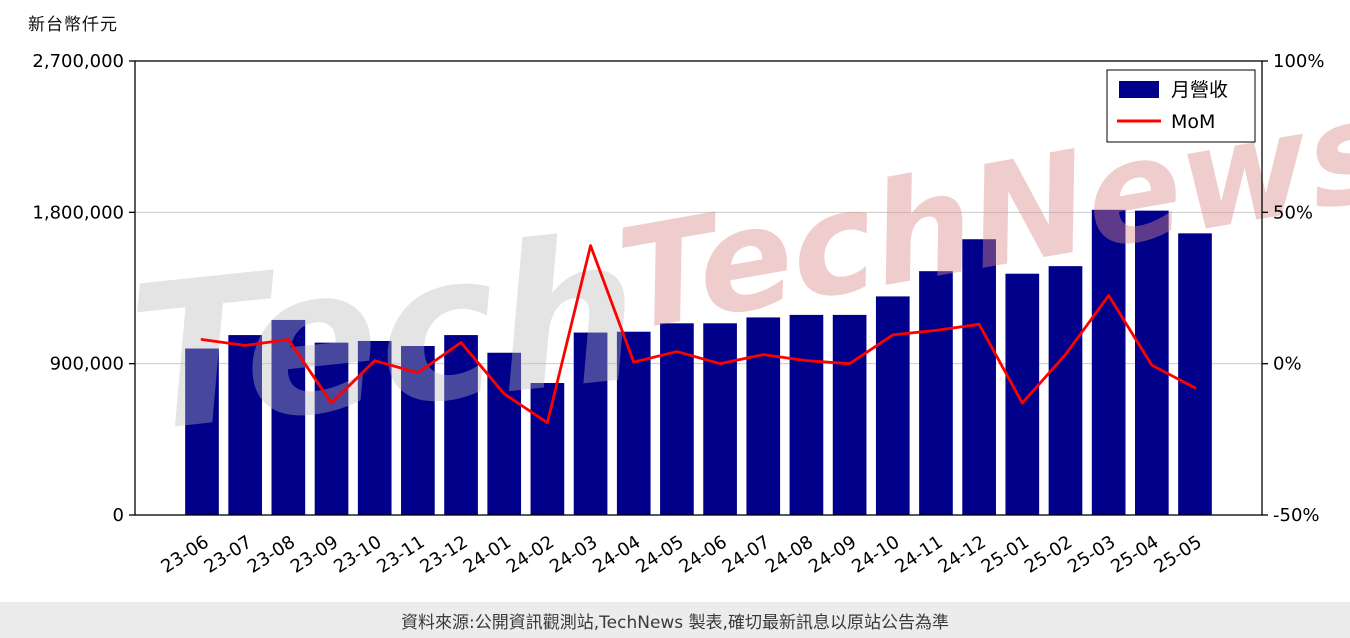  What do you see at coordinates (400, 555) in the screenshot?
I see `x-axis-tick-label: 23-11` at bounding box center [400, 555].